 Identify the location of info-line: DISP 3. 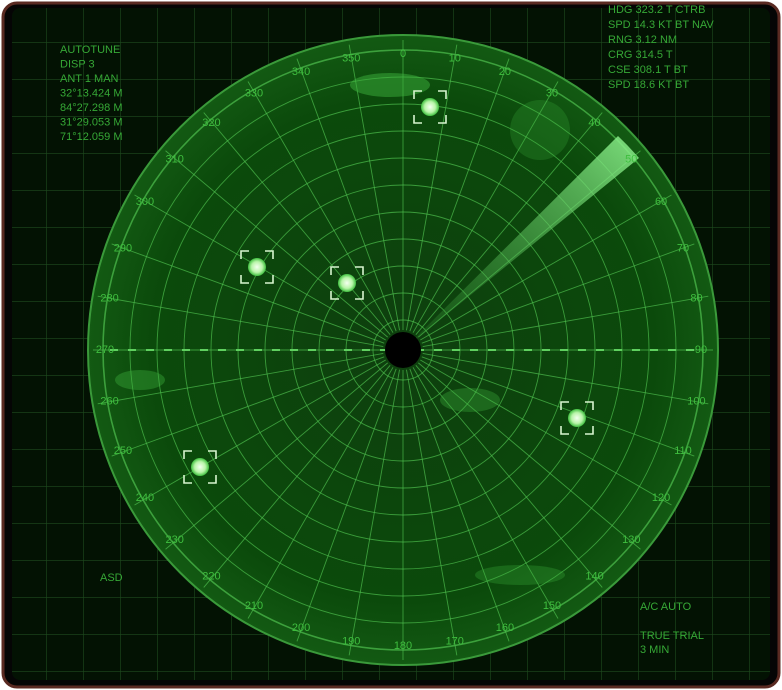
(77, 64).